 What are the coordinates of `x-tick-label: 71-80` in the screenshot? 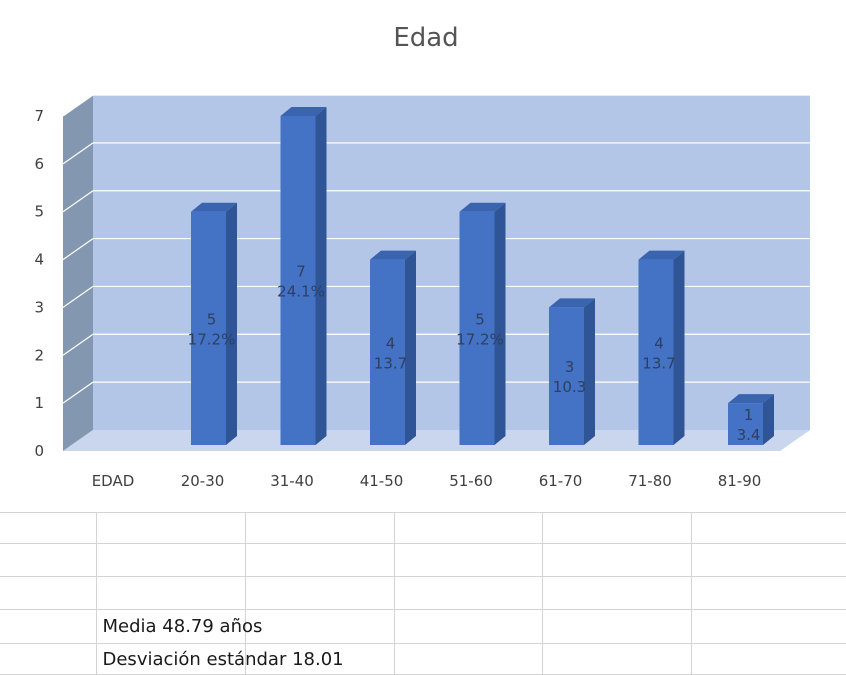 It's located at (650, 481).